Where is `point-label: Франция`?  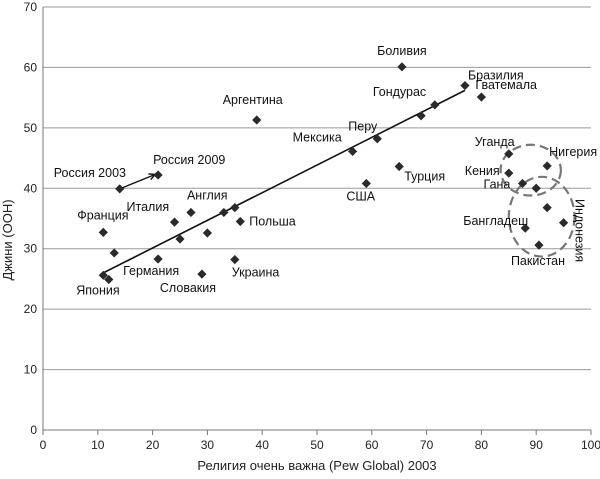
point-label: Франция is located at coordinates (102, 215).